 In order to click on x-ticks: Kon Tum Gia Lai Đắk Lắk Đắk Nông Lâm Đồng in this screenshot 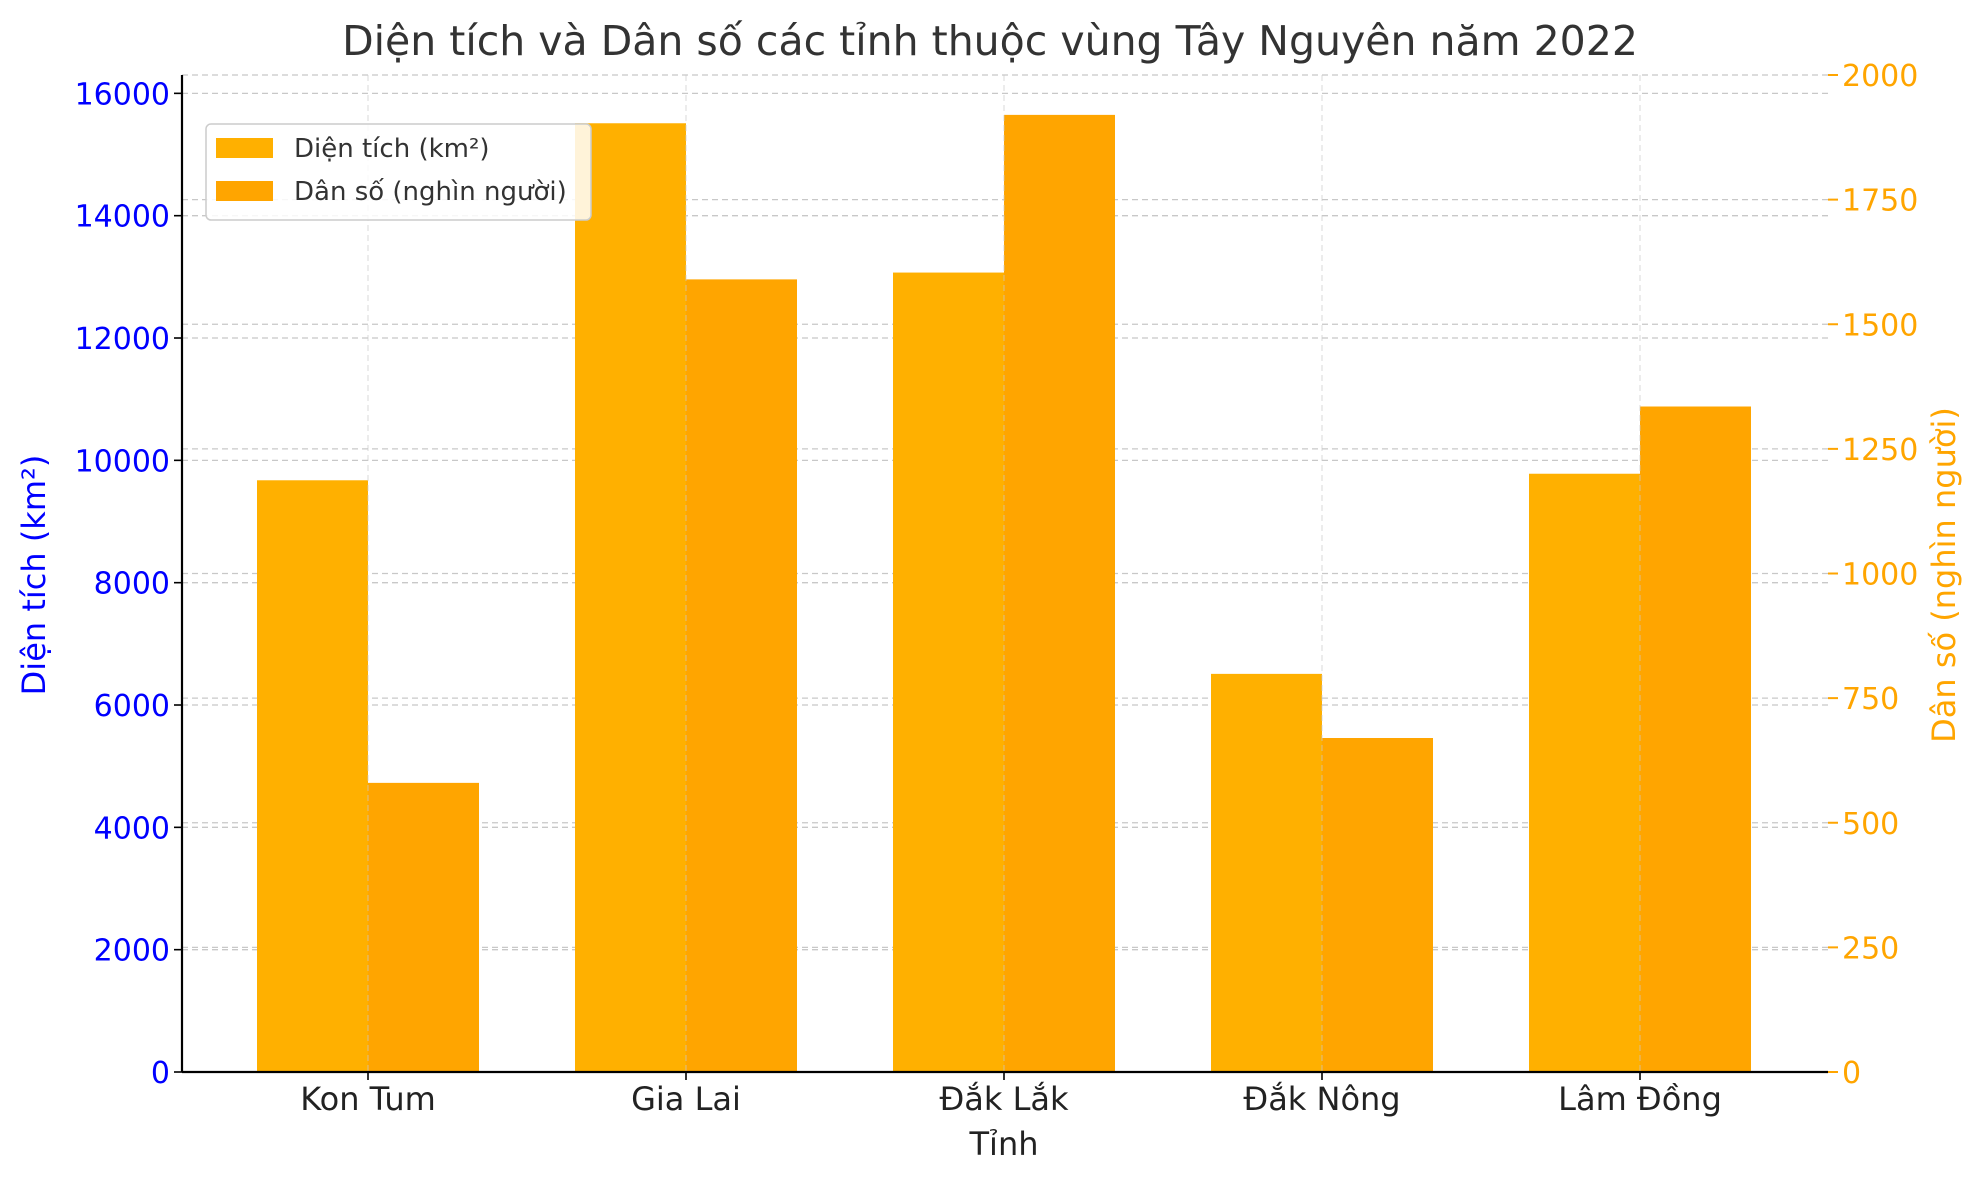, I will do `click(1011, 1095)`.